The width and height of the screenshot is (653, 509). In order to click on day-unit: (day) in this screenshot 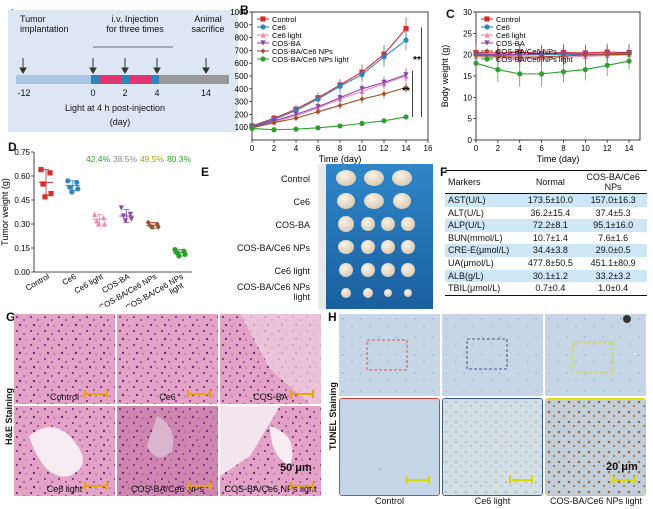, I will do `click(120, 122)`.